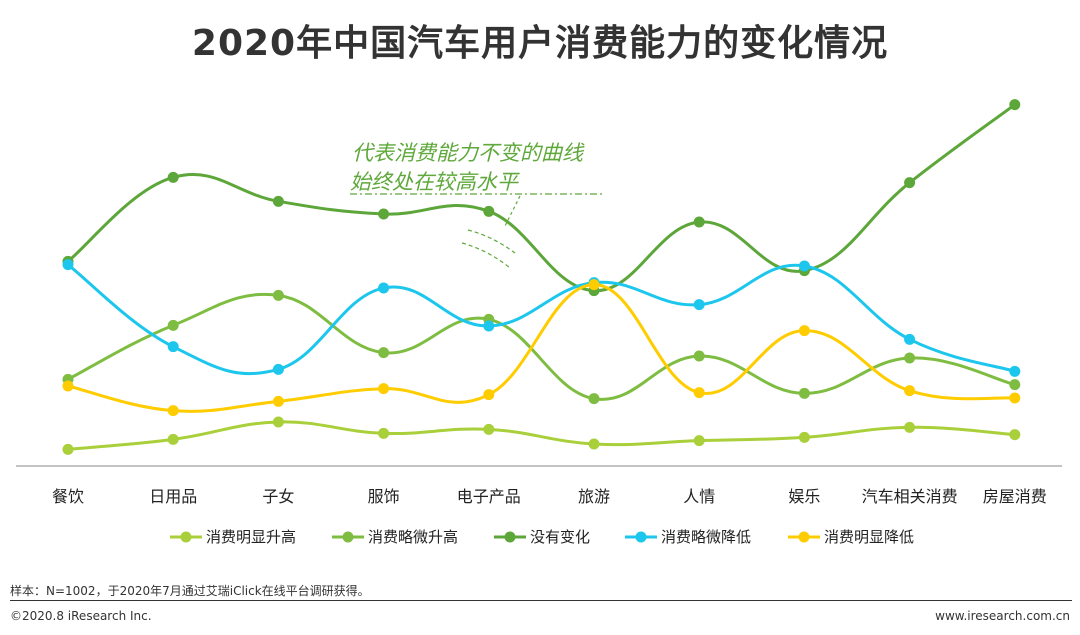 Image resolution: width=1080 pixels, height=635 pixels. Describe the element at coordinates (910, 183) in the screenshot. I see `data-point-3-汽车相关消费` at that location.